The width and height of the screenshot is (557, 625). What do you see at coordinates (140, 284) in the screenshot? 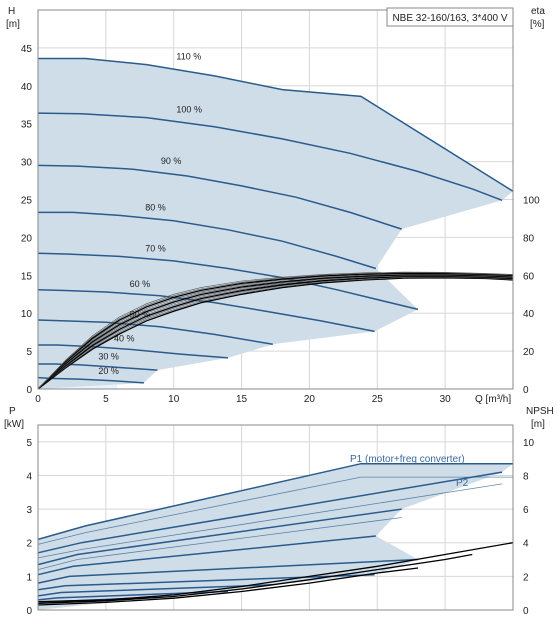
I see `head-curve-label: 60 %` at bounding box center [140, 284].